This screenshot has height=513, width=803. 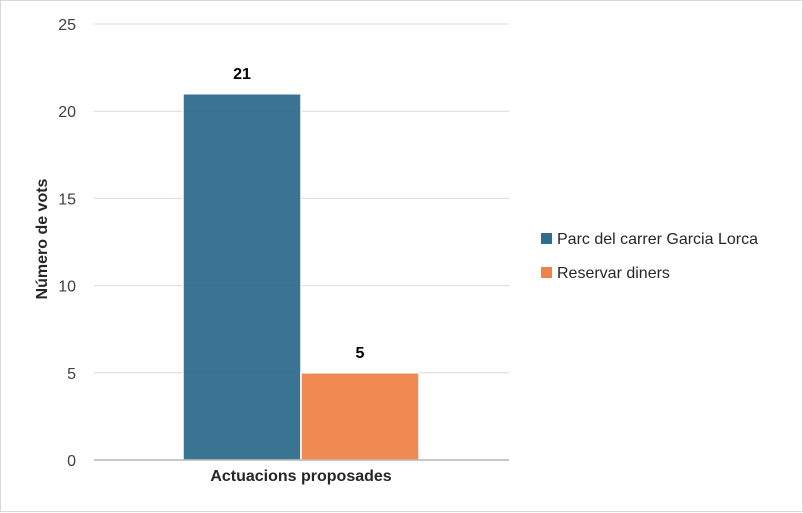 I want to click on y-tick-label: 10, so click(x=67, y=287).